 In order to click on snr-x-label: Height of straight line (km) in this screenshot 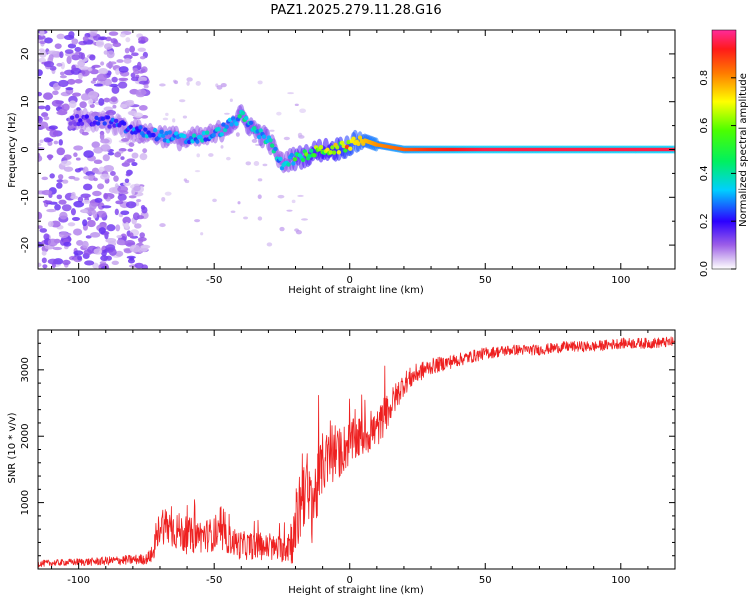, I will do `click(356, 590)`.